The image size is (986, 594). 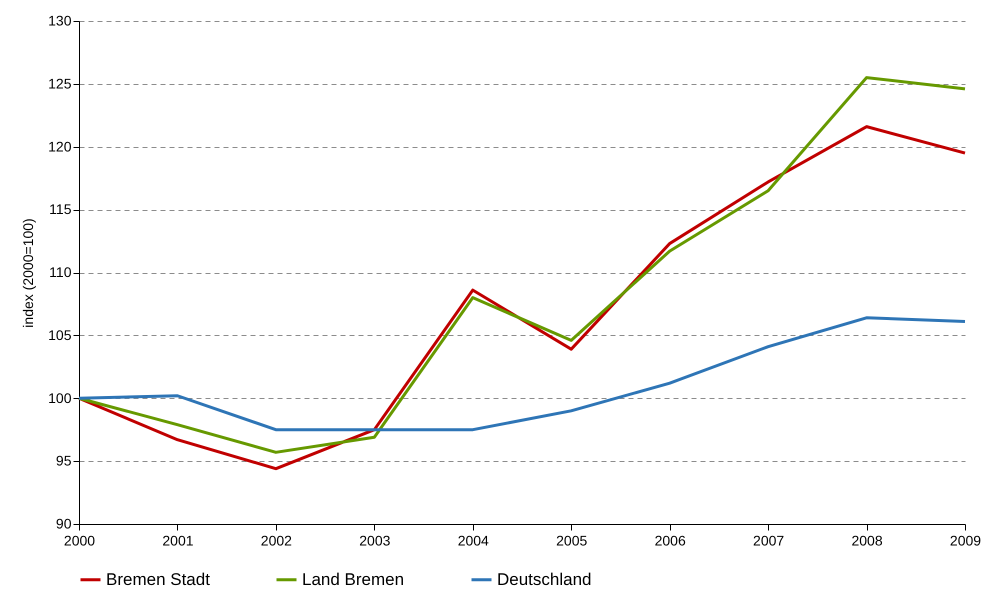 What do you see at coordinates (474, 540) in the screenshot?
I see `x-tick-label: 2004` at bounding box center [474, 540].